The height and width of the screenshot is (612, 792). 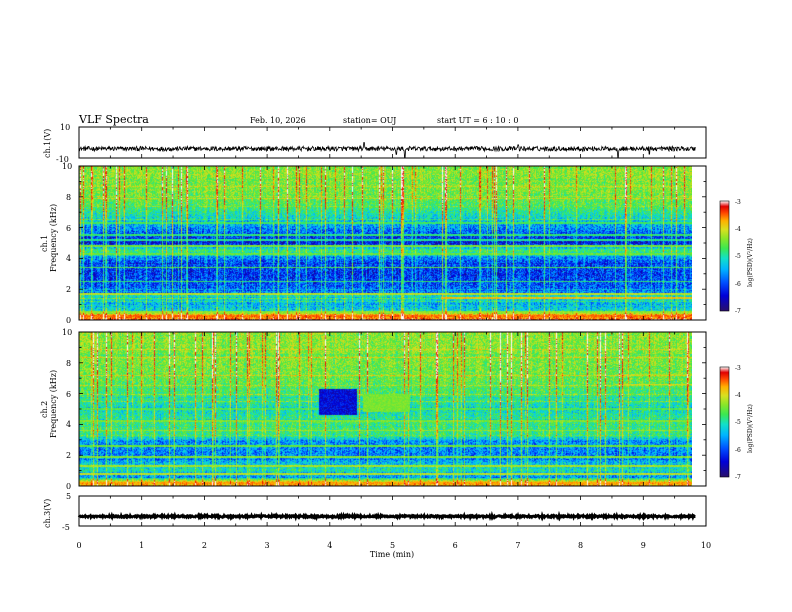 What do you see at coordinates (386, 516) in the screenshot?
I see `ch3-waveform-trace` at bounding box center [386, 516].